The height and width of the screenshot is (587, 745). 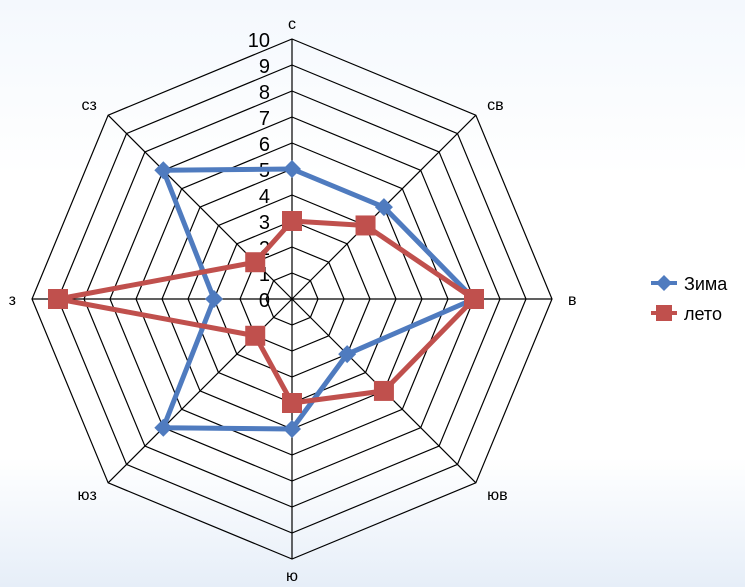 What do you see at coordinates (706, 284) in the screenshot?
I see `legend-label: Зима` at bounding box center [706, 284].